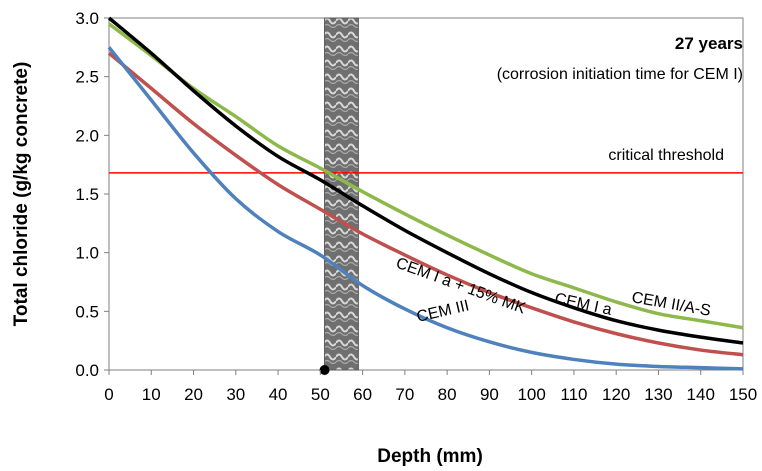 Image resolution: width=762 pixels, height=471 pixels. I want to click on rebar-image, so click(341, 194).